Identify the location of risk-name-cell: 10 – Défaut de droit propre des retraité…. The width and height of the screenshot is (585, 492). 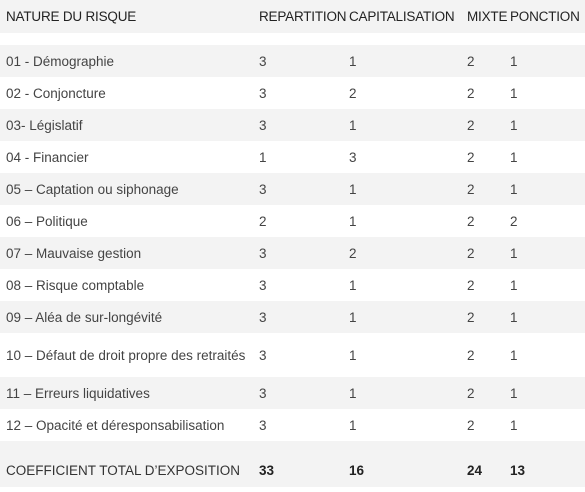
(127, 355).